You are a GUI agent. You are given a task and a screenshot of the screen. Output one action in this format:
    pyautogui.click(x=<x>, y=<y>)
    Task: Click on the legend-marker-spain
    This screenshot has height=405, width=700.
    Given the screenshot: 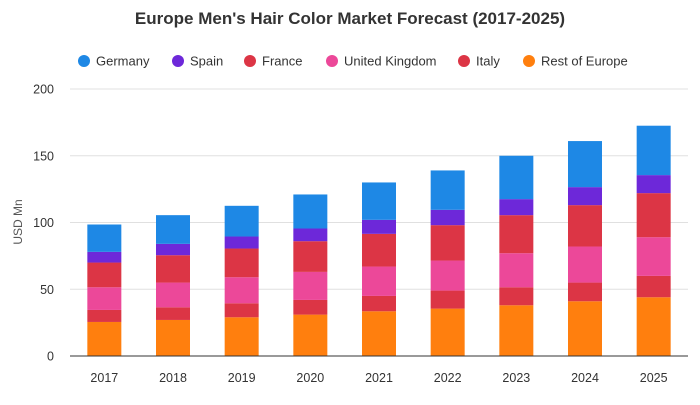 What is the action you would take?
    pyautogui.click(x=178, y=61)
    